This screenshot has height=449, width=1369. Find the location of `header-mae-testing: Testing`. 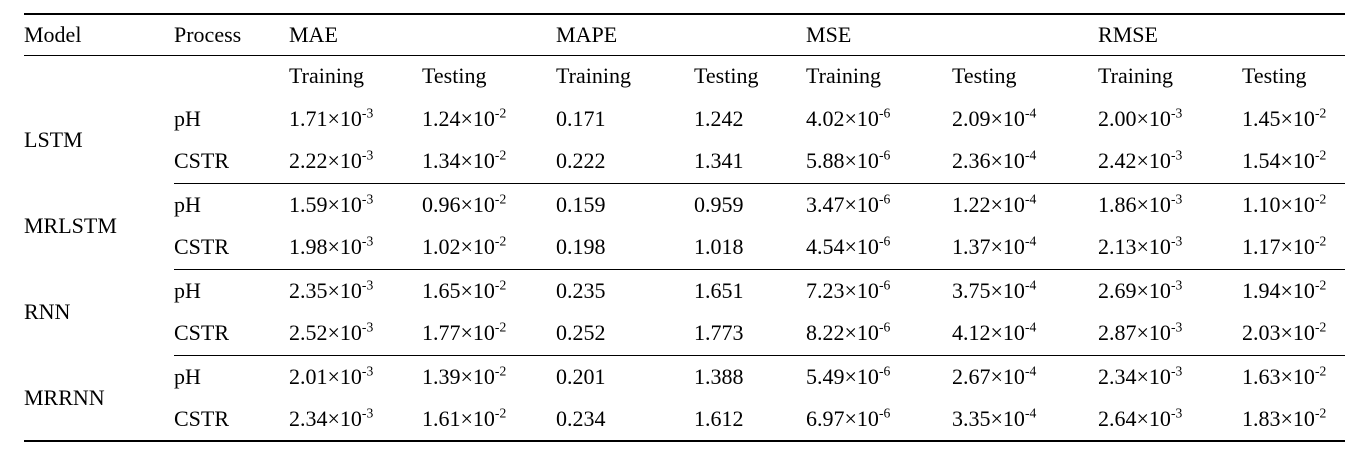

header-mae-testing: Testing is located at coordinates (454, 76).